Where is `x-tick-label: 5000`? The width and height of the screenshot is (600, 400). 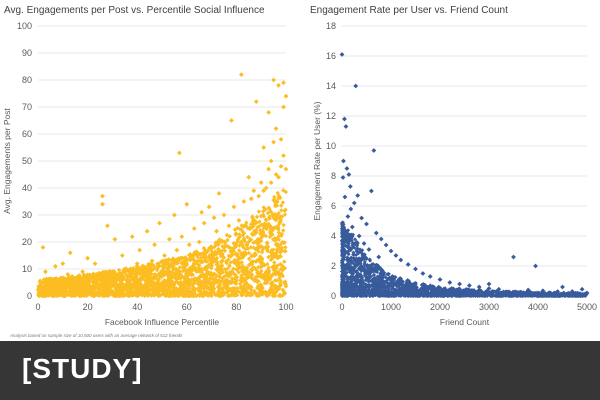 x-tick-label: 5000 is located at coordinates (587, 307).